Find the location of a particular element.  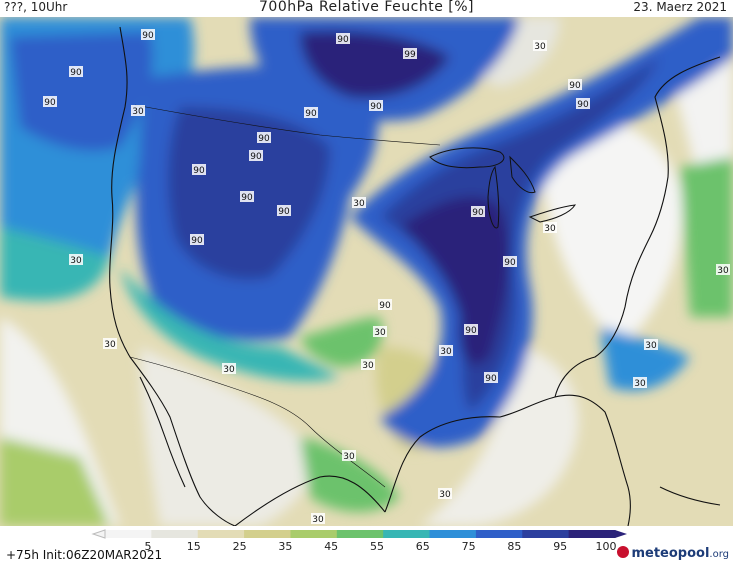

colorbar-tick-label: 100 is located at coordinates (606, 546).